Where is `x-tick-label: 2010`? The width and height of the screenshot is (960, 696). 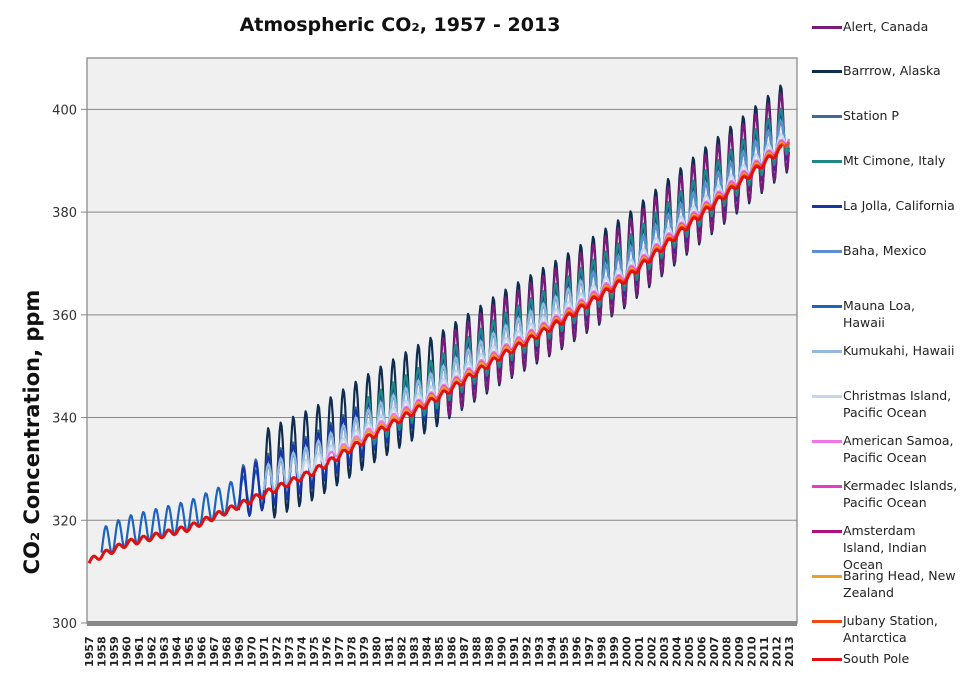 x-tick-label: 2010 is located at coordinates (751, 651).